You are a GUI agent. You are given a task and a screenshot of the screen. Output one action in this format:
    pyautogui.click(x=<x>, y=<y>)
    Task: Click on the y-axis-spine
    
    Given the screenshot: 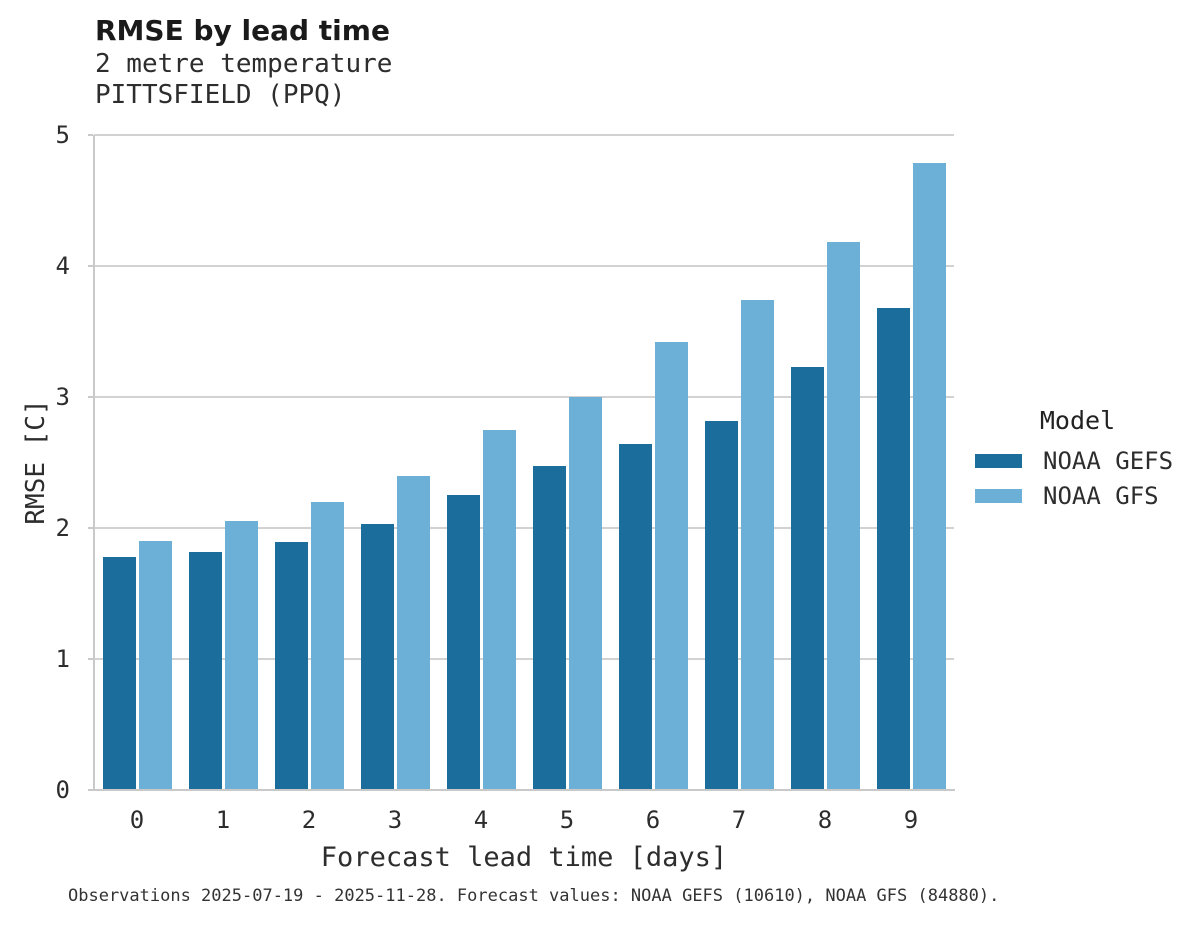 What is the action you would take?
    pyautogui.click(x=94, y=463)
    